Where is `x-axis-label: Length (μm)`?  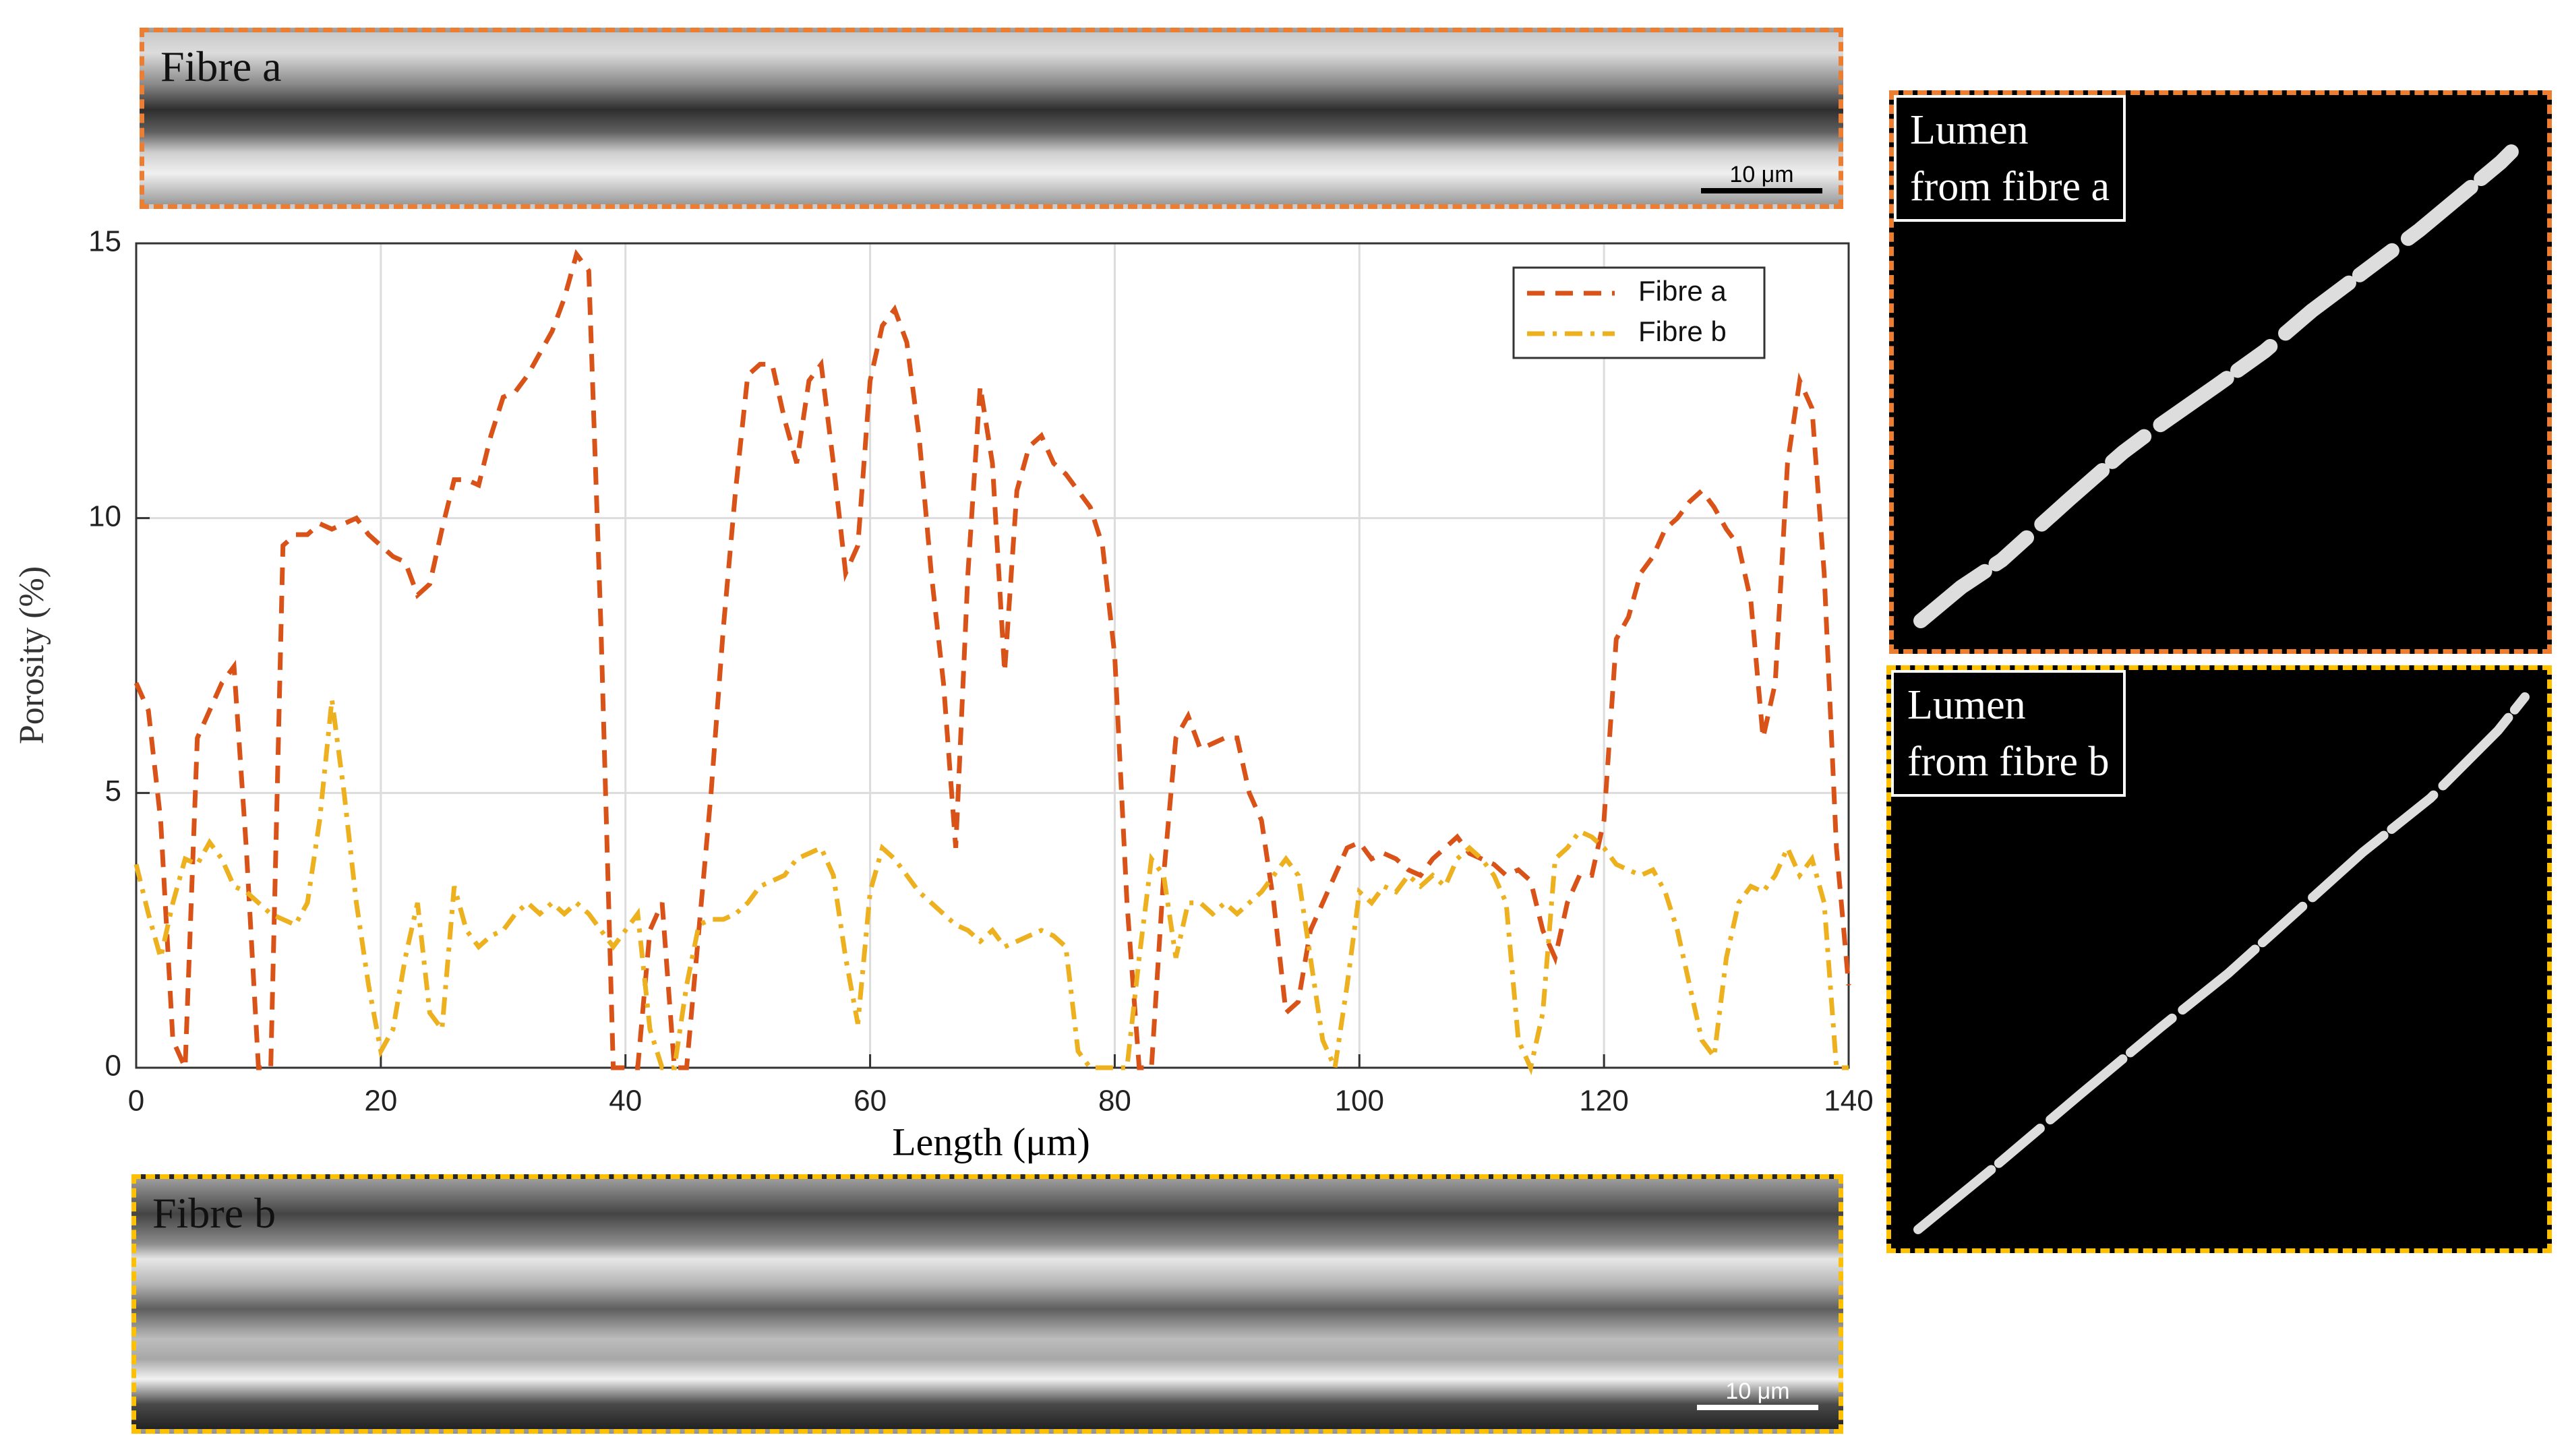
x-axis-label: Length (μm) is located at coordinates (991, 1141).